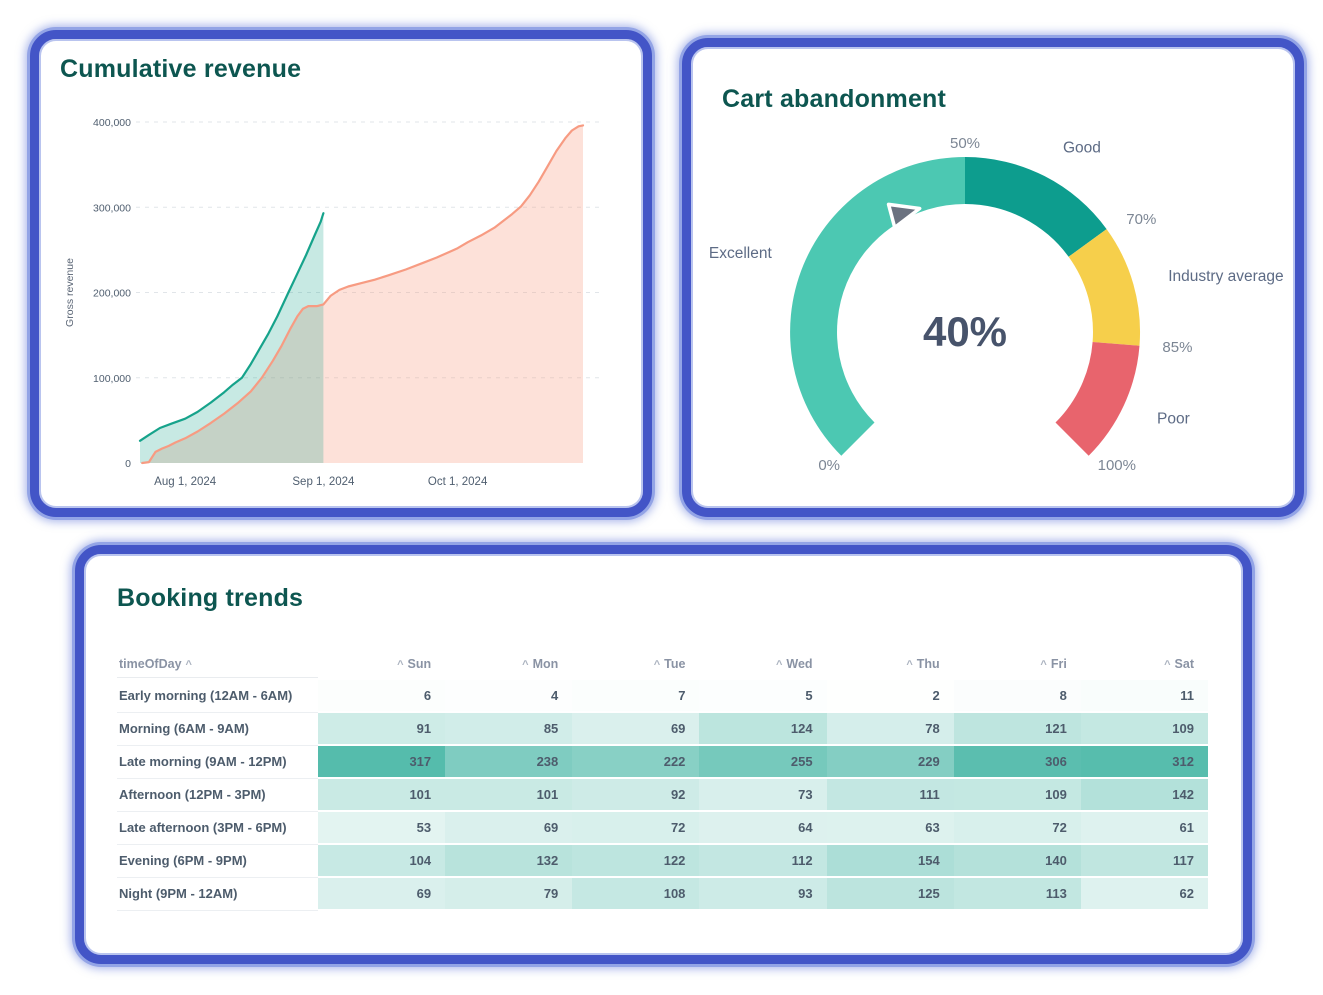 Image resolution: width=1323 pixels, height=995 pixels. I want to click on heatmap-cell-sat: 109, so click(1144, 729).